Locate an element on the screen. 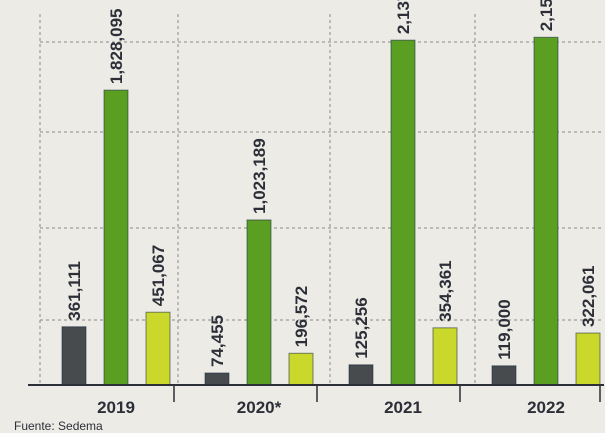  value-label-2021-s0: 125,256 is located at coordinates (361, 327).